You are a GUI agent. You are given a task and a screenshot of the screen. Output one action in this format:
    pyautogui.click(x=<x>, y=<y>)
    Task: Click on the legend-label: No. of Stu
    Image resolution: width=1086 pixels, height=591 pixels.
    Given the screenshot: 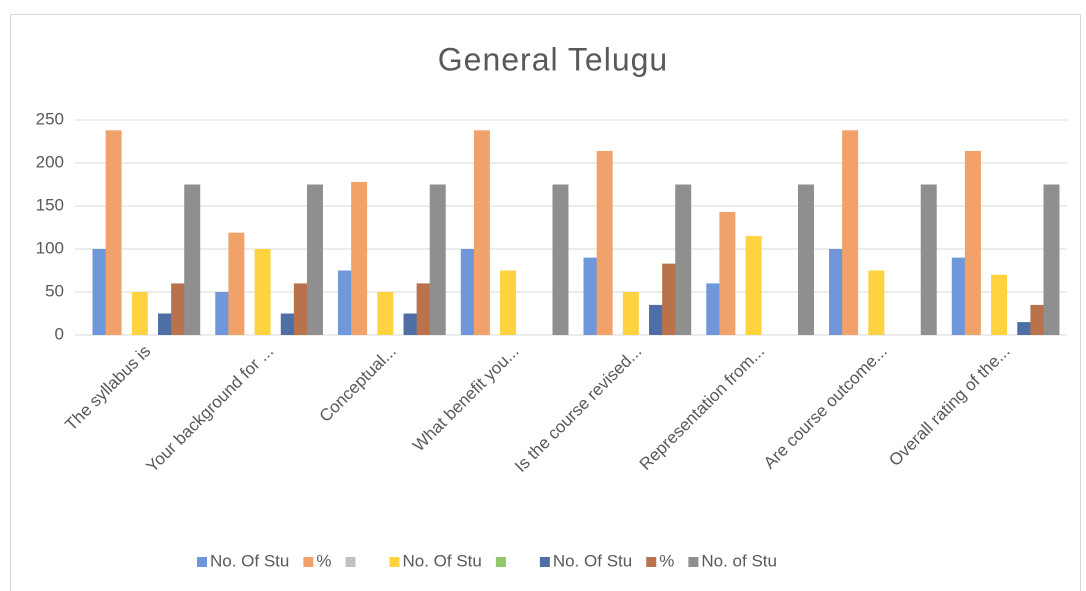 What is the action you would take?
    pyautogui.click(x=739, y=560)
    